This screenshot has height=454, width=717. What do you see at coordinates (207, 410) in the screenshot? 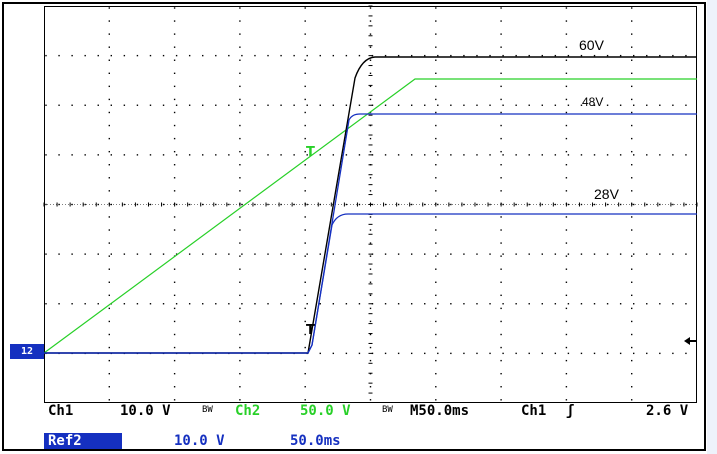
I see `ch1-bandwidth-icon: BW` at bounding box center [207, 410].